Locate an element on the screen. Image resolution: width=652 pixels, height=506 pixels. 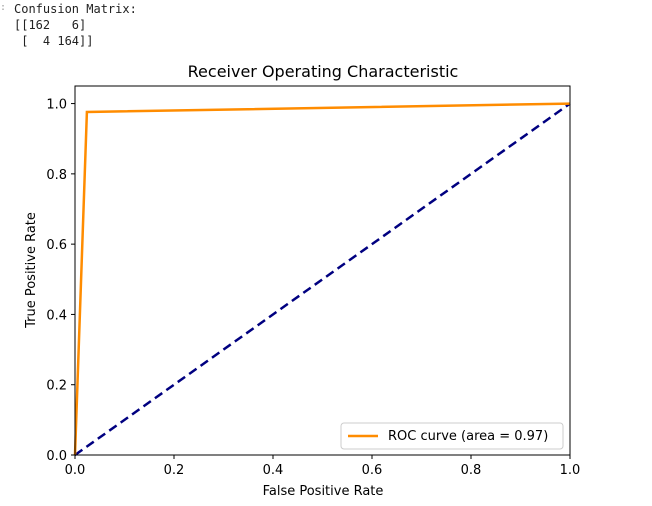
output-prompt: : is located at coordinates (3, 7).